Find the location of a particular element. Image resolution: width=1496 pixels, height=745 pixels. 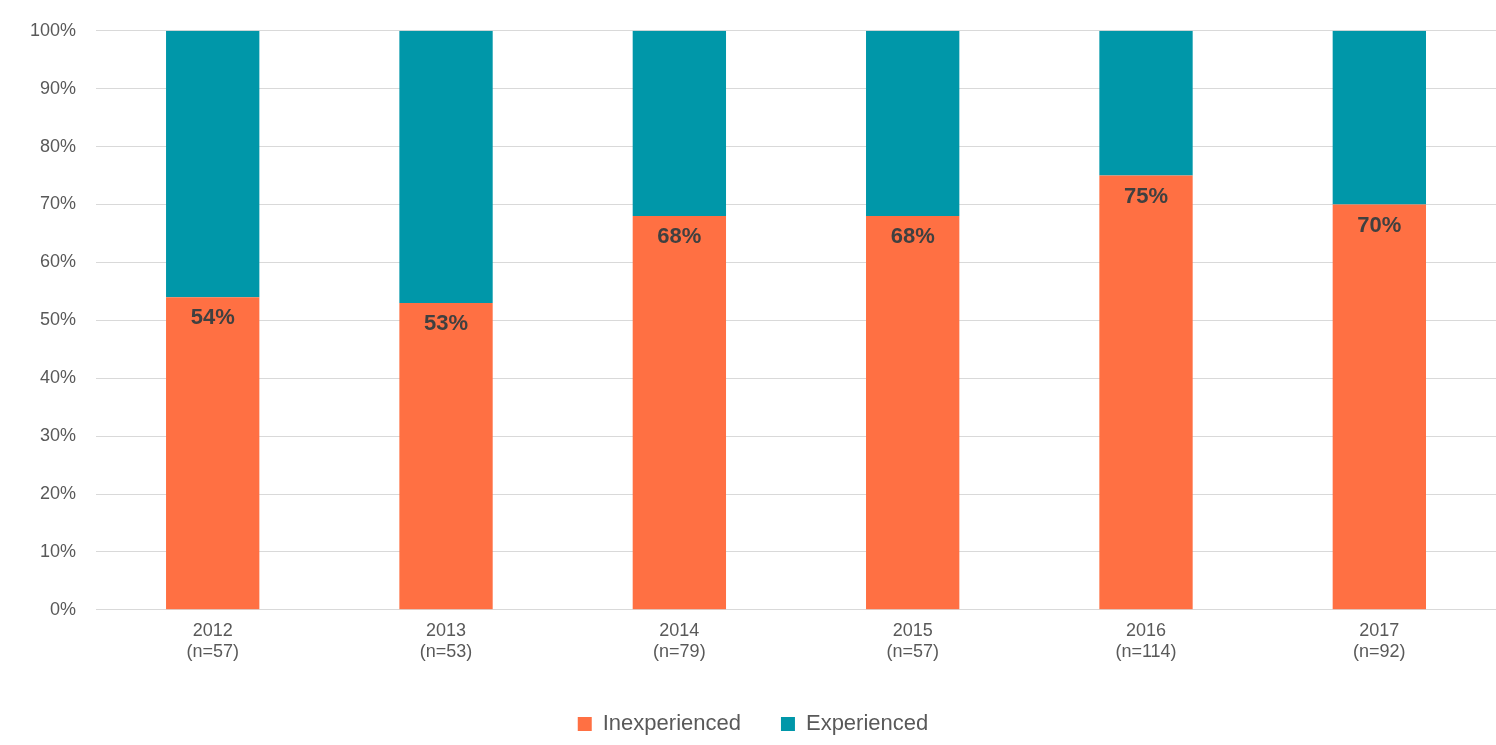

data-label: 75% is located at coordinates (1146, 195).